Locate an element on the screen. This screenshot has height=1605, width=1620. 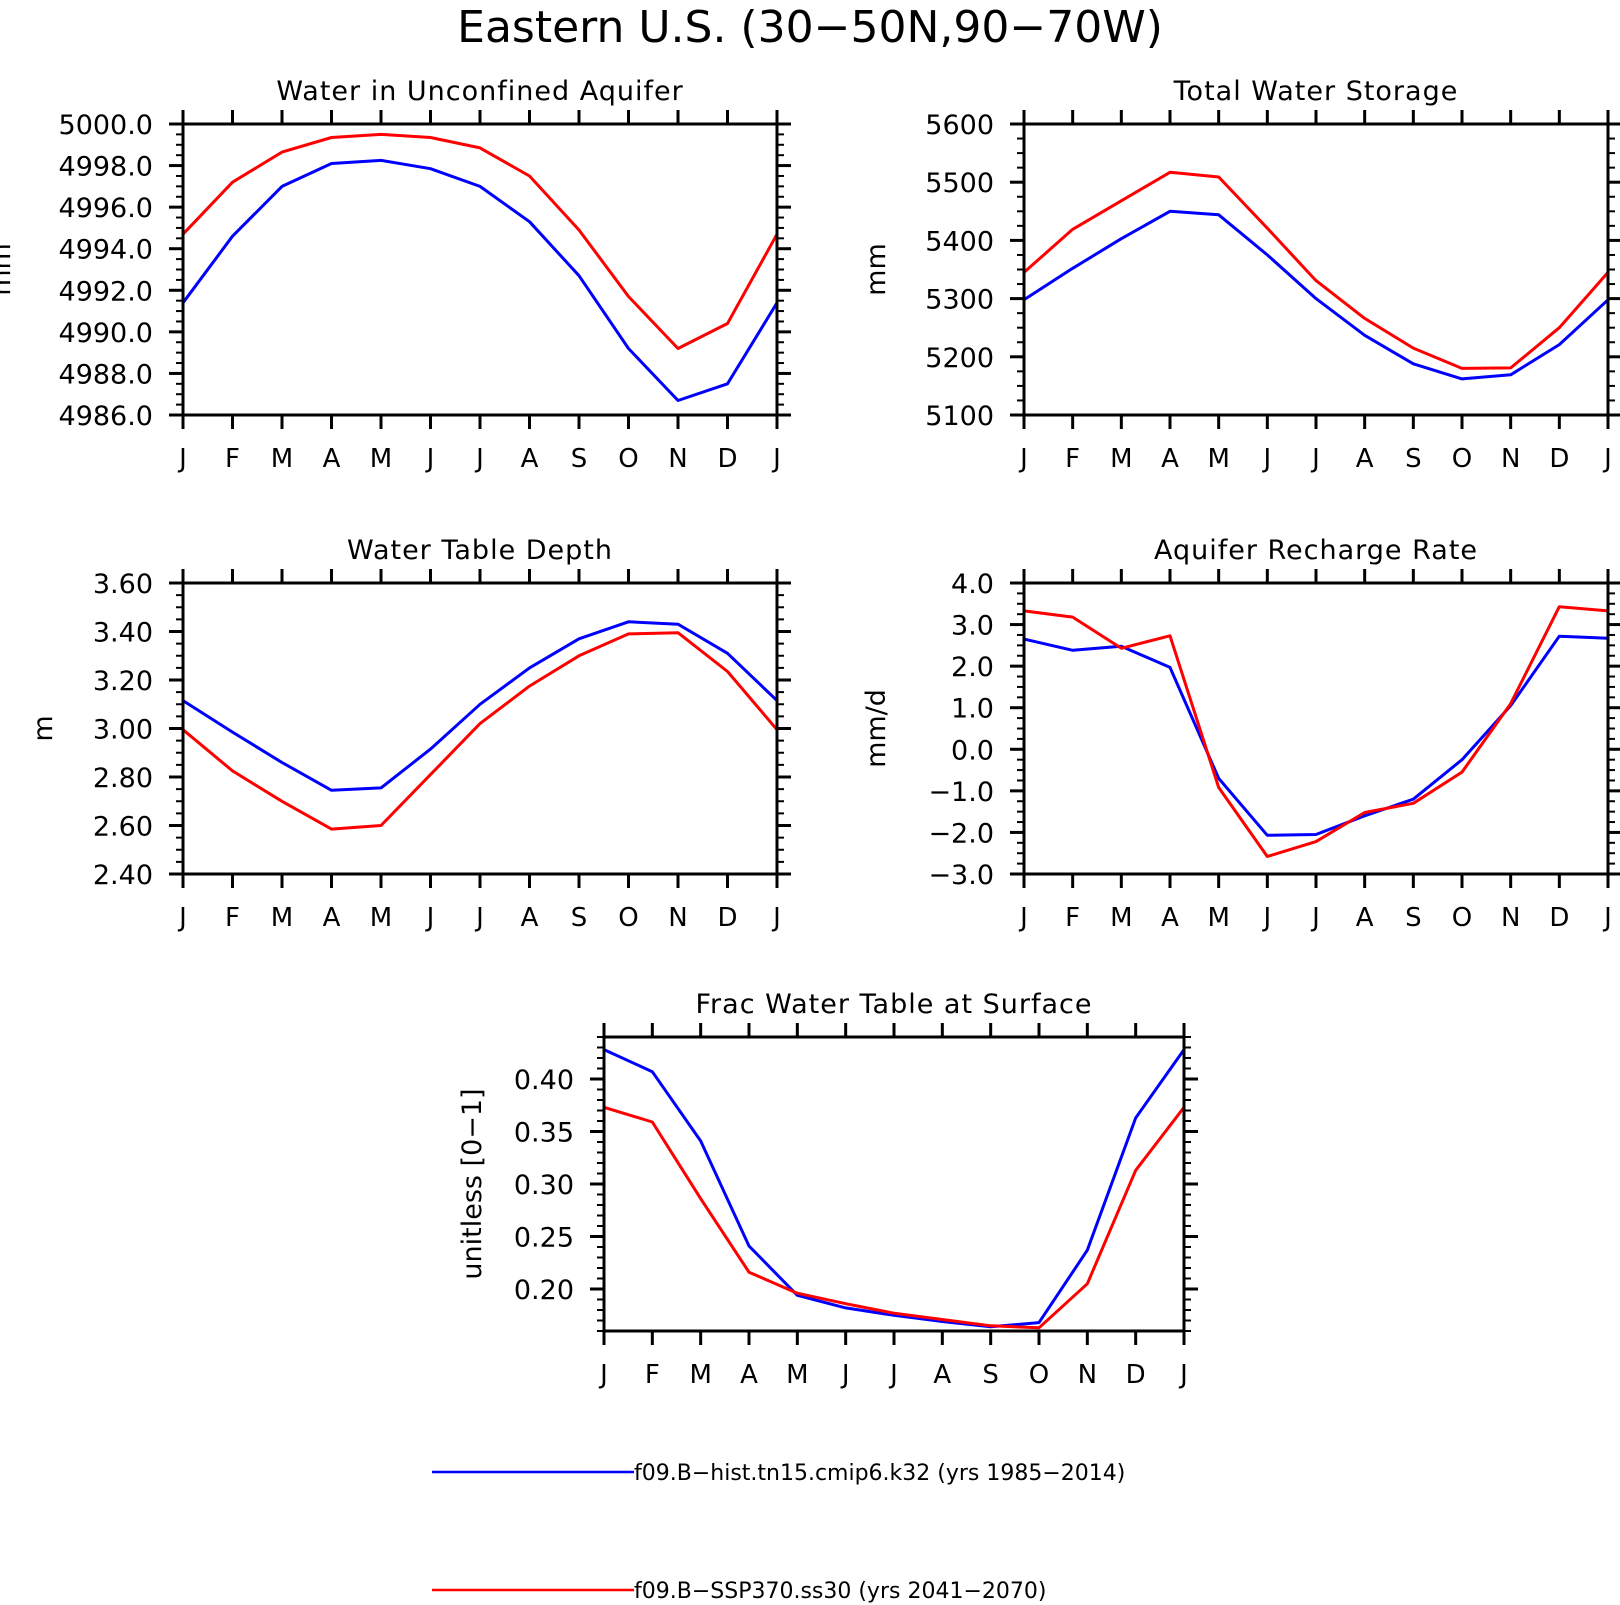
y-tick-label: 4986.0 is located at coordinates (106, 416).